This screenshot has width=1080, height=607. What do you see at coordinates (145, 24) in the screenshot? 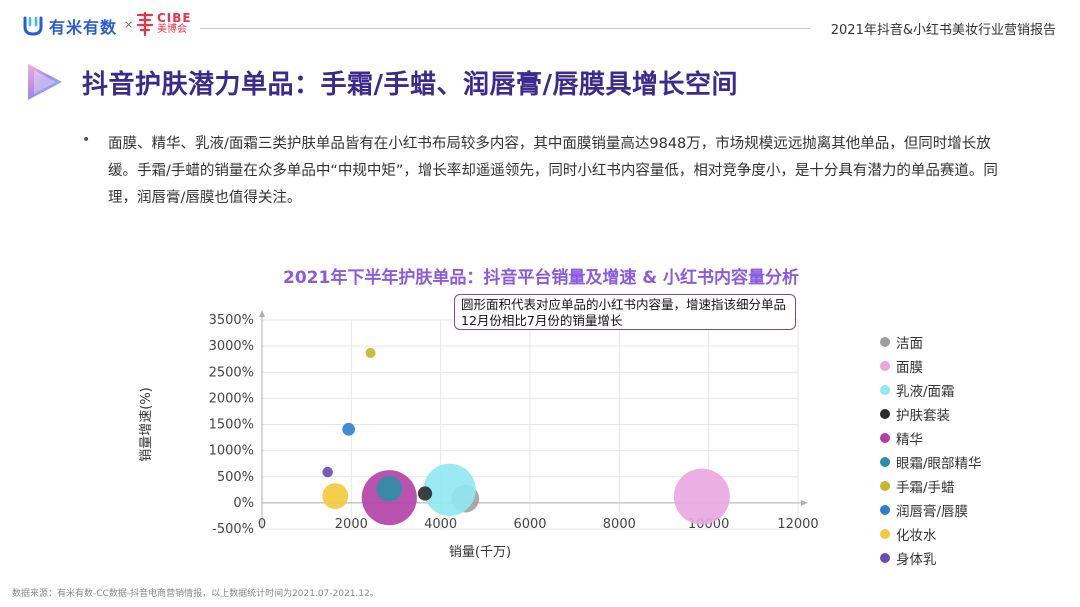
I see `cibe-logo-icon` at bounding box center [145, 24].